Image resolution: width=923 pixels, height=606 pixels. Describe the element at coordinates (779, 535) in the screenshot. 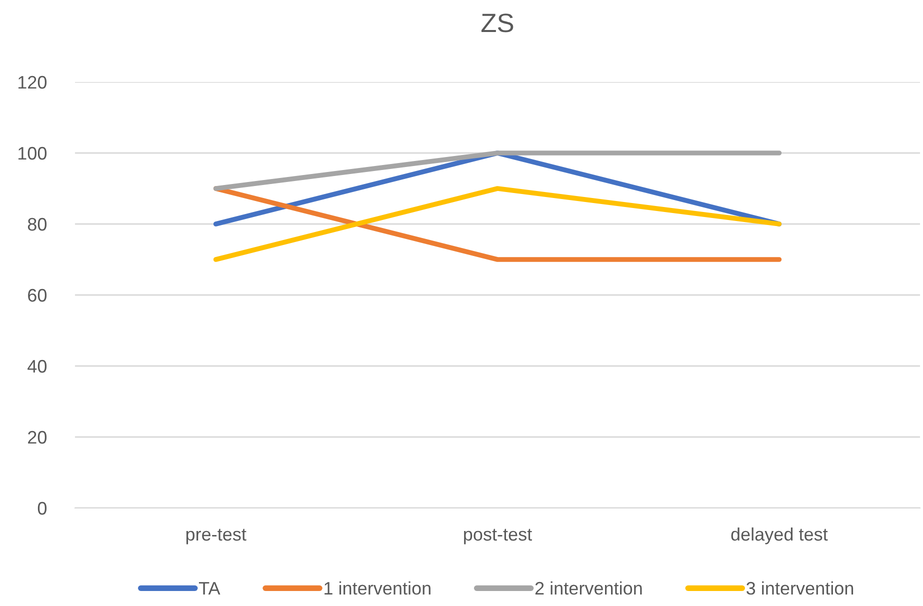

I see `x-tick-label: delayed test` at that location.